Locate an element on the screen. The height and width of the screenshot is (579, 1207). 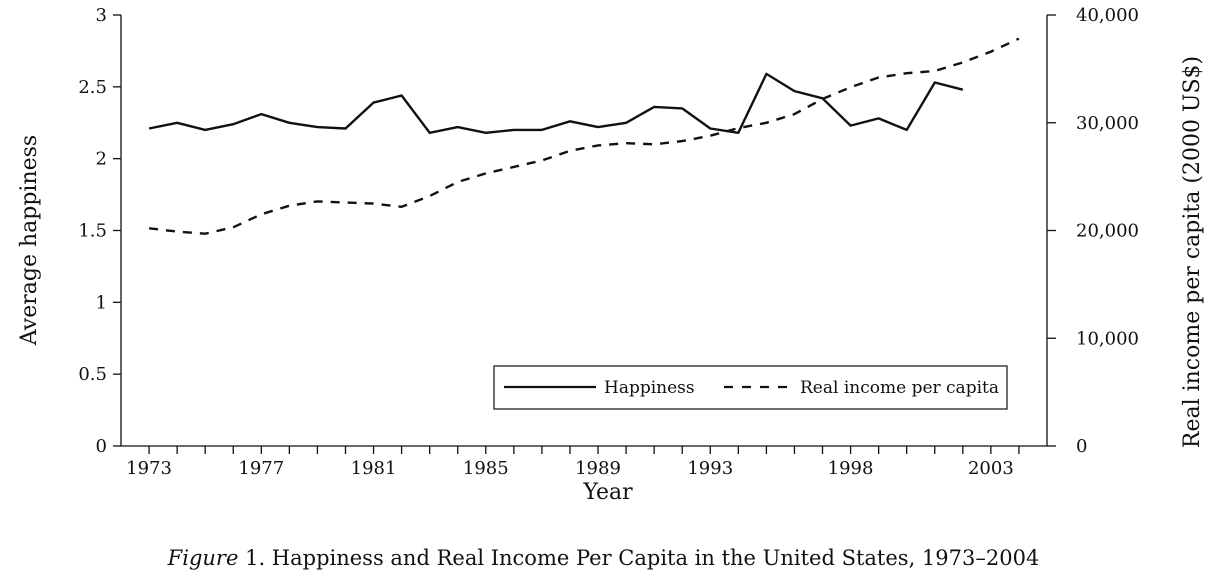
x-tick-label: 1998 is located at coordinates (851, 468).